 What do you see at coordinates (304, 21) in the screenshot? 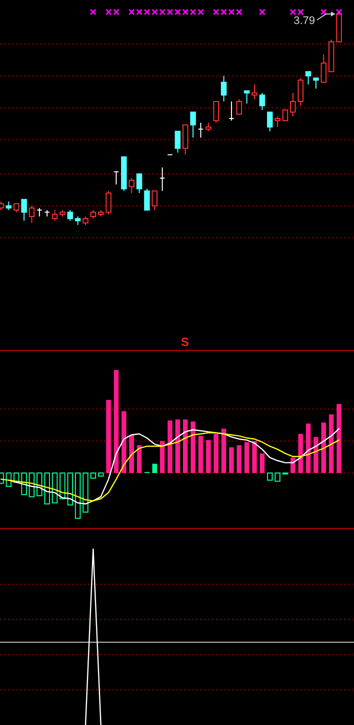
I see `annotation: 3.79` at bounding box center [304, 21].